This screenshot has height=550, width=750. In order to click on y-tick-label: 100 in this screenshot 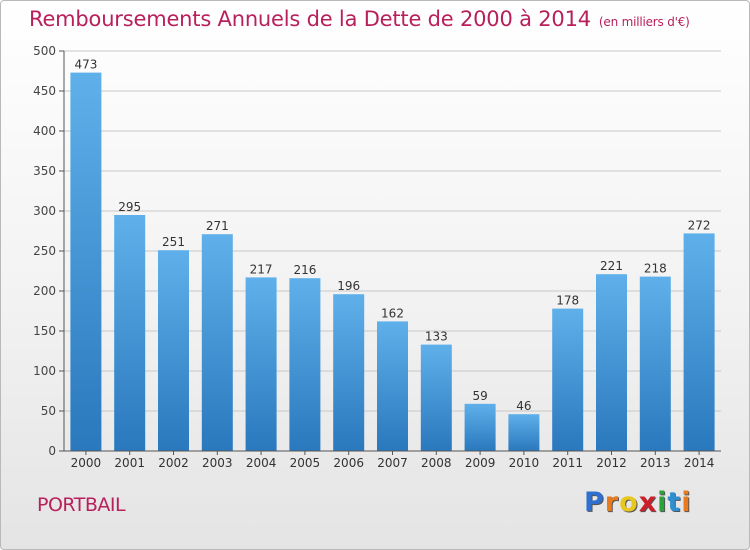, I will do `click(44, 371)`.